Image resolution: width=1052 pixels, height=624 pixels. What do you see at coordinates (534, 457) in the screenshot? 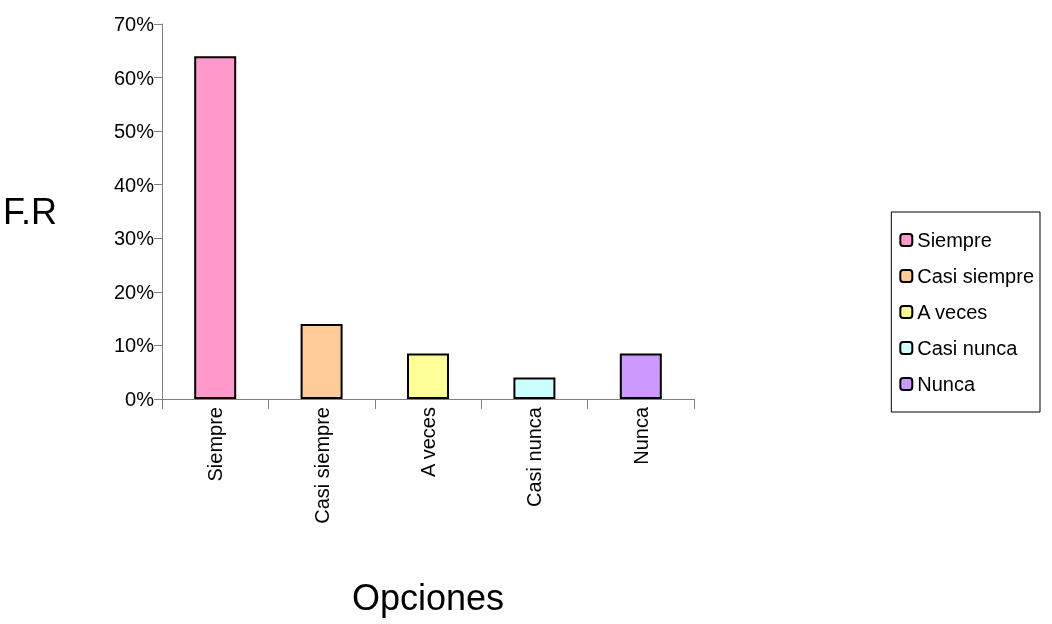
I see `x-tick-label: Casi nunca` at bounding box center [534, 457].